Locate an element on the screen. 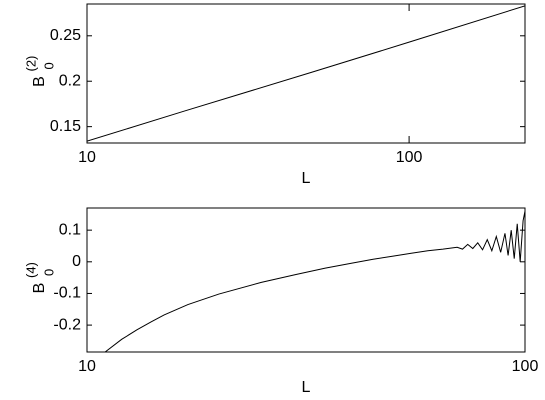 Image resolution: width=545 pixels, height=400 pixels. y-label-sup: (4) is located at coordinates (30, 270).